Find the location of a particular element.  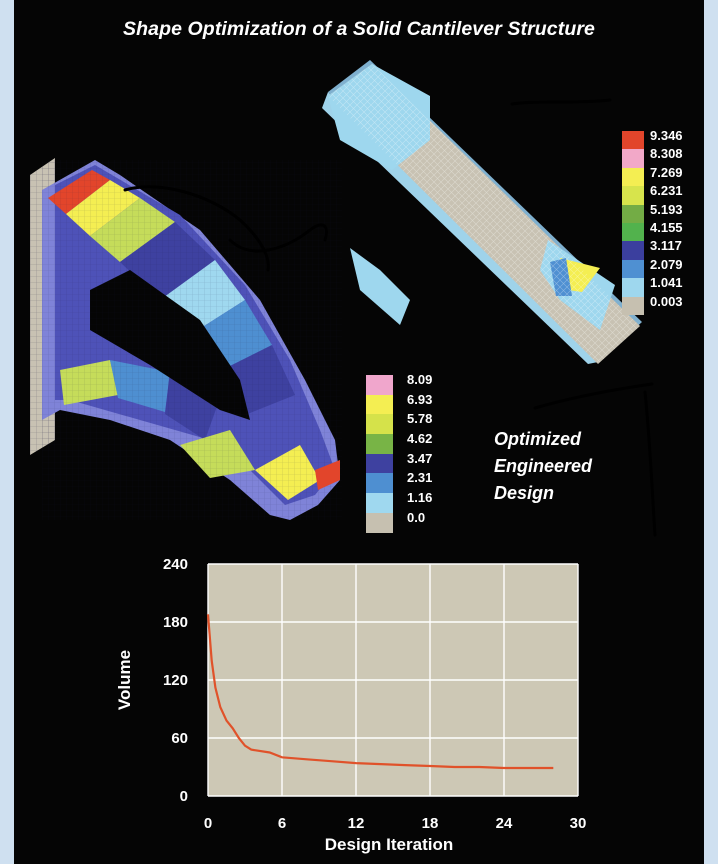

legend-bottom-row: 6.93 is located at coordinates (411, 403).